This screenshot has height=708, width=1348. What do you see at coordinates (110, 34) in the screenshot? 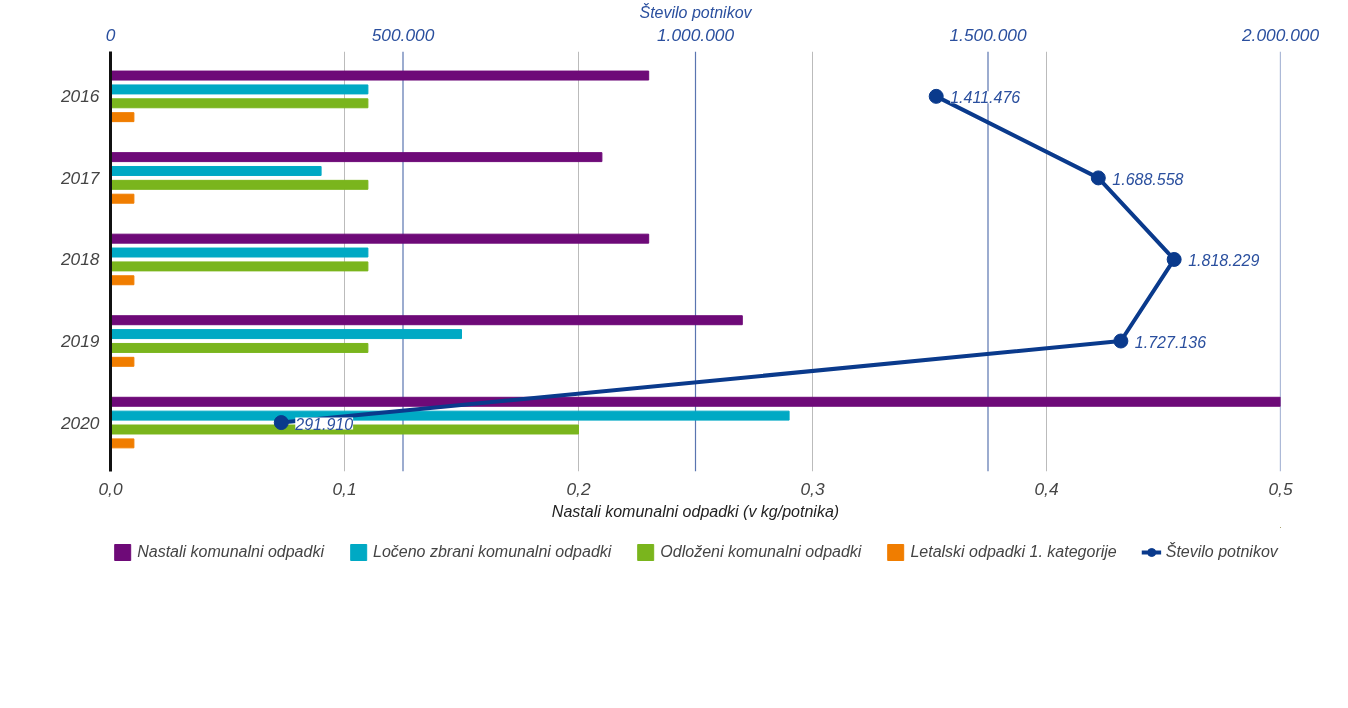
I see `x2-tick-label: 0` at bounding box center [110, 34].